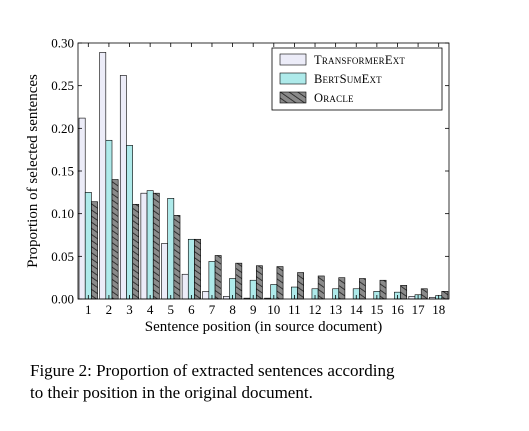 The image size is (529, 431). Describe the element at coordinates (348, 79) in the screenshot. I see `legend-label-bertsumext: BertSumExt` at that location.